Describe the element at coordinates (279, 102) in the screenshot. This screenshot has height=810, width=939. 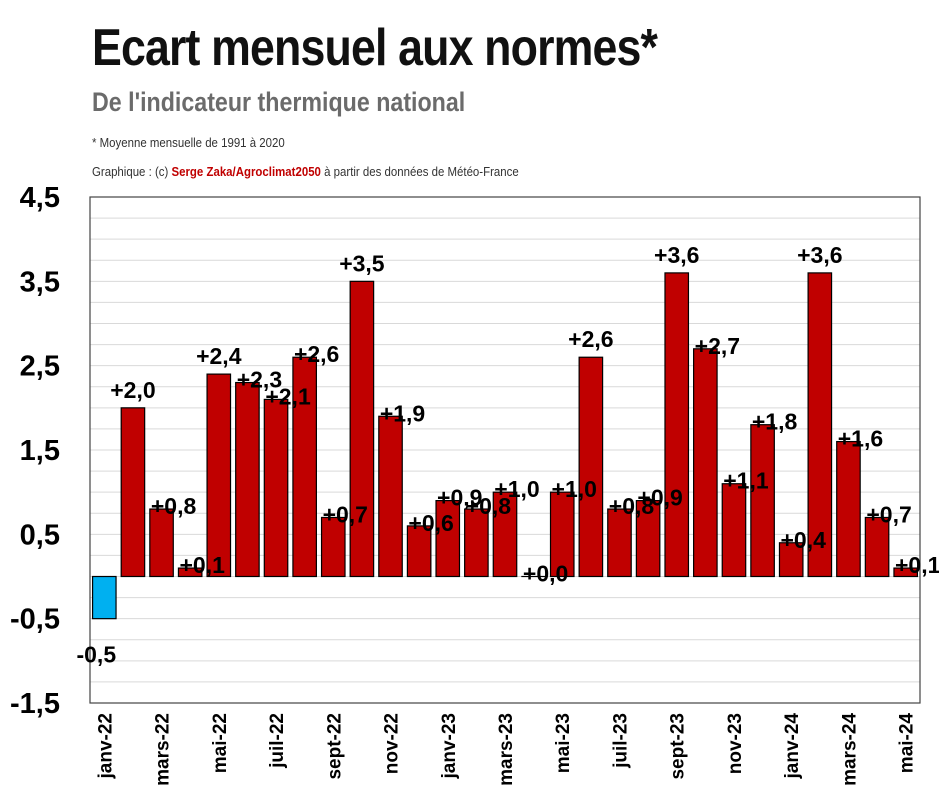
I see `chart-subtitle: De l'indicateur thermique national` at that location.